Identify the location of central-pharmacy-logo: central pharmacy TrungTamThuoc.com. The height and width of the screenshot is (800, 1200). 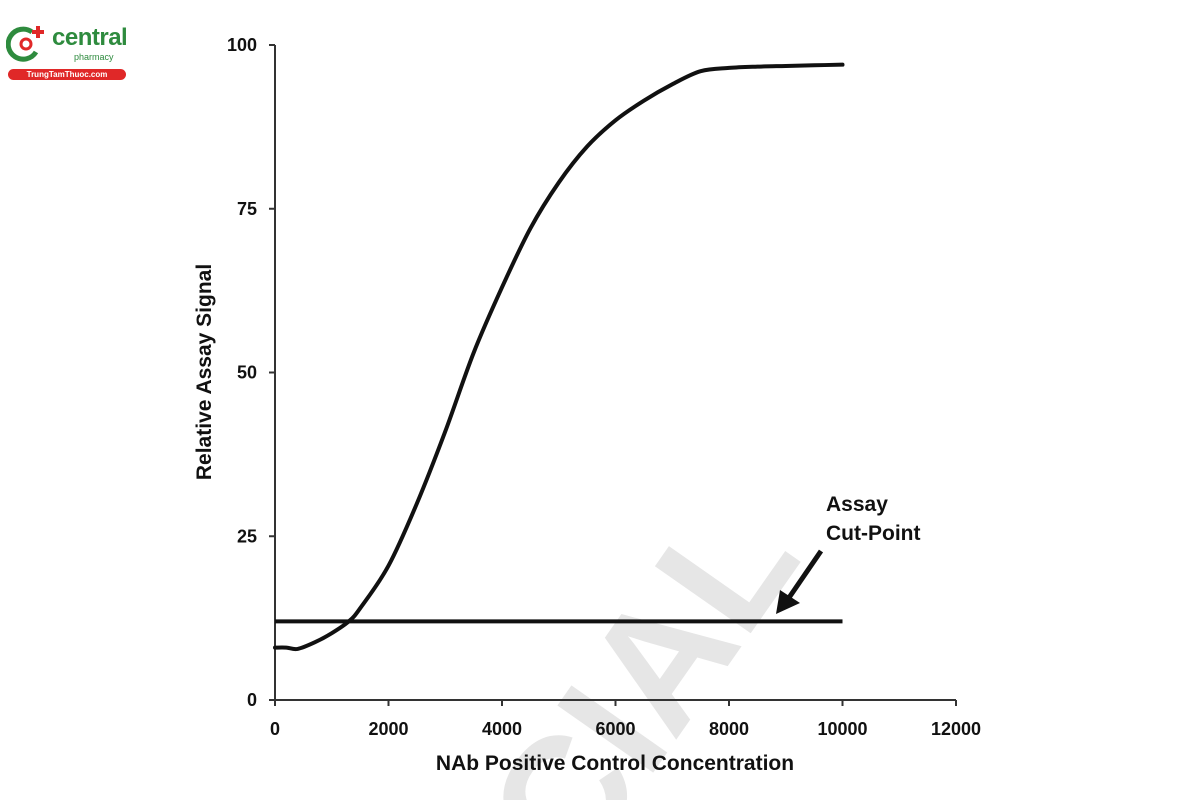
(67, 53).